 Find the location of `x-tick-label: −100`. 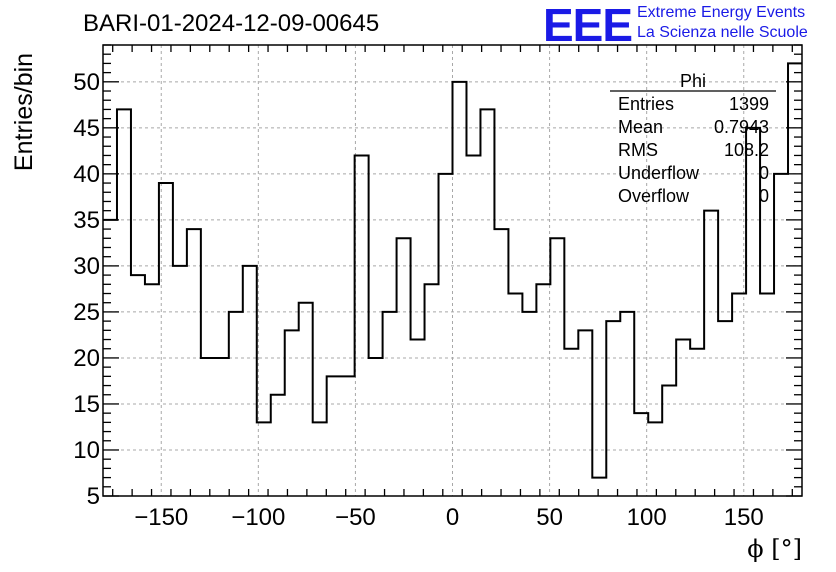

x-tick-label: −100 is located at coordinates (258, 517).